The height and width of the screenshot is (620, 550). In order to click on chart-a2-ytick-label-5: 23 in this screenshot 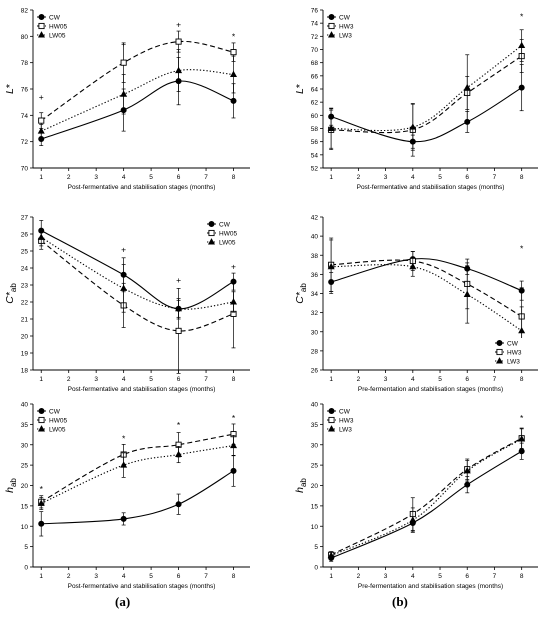, I will do `click(25, 286)`.